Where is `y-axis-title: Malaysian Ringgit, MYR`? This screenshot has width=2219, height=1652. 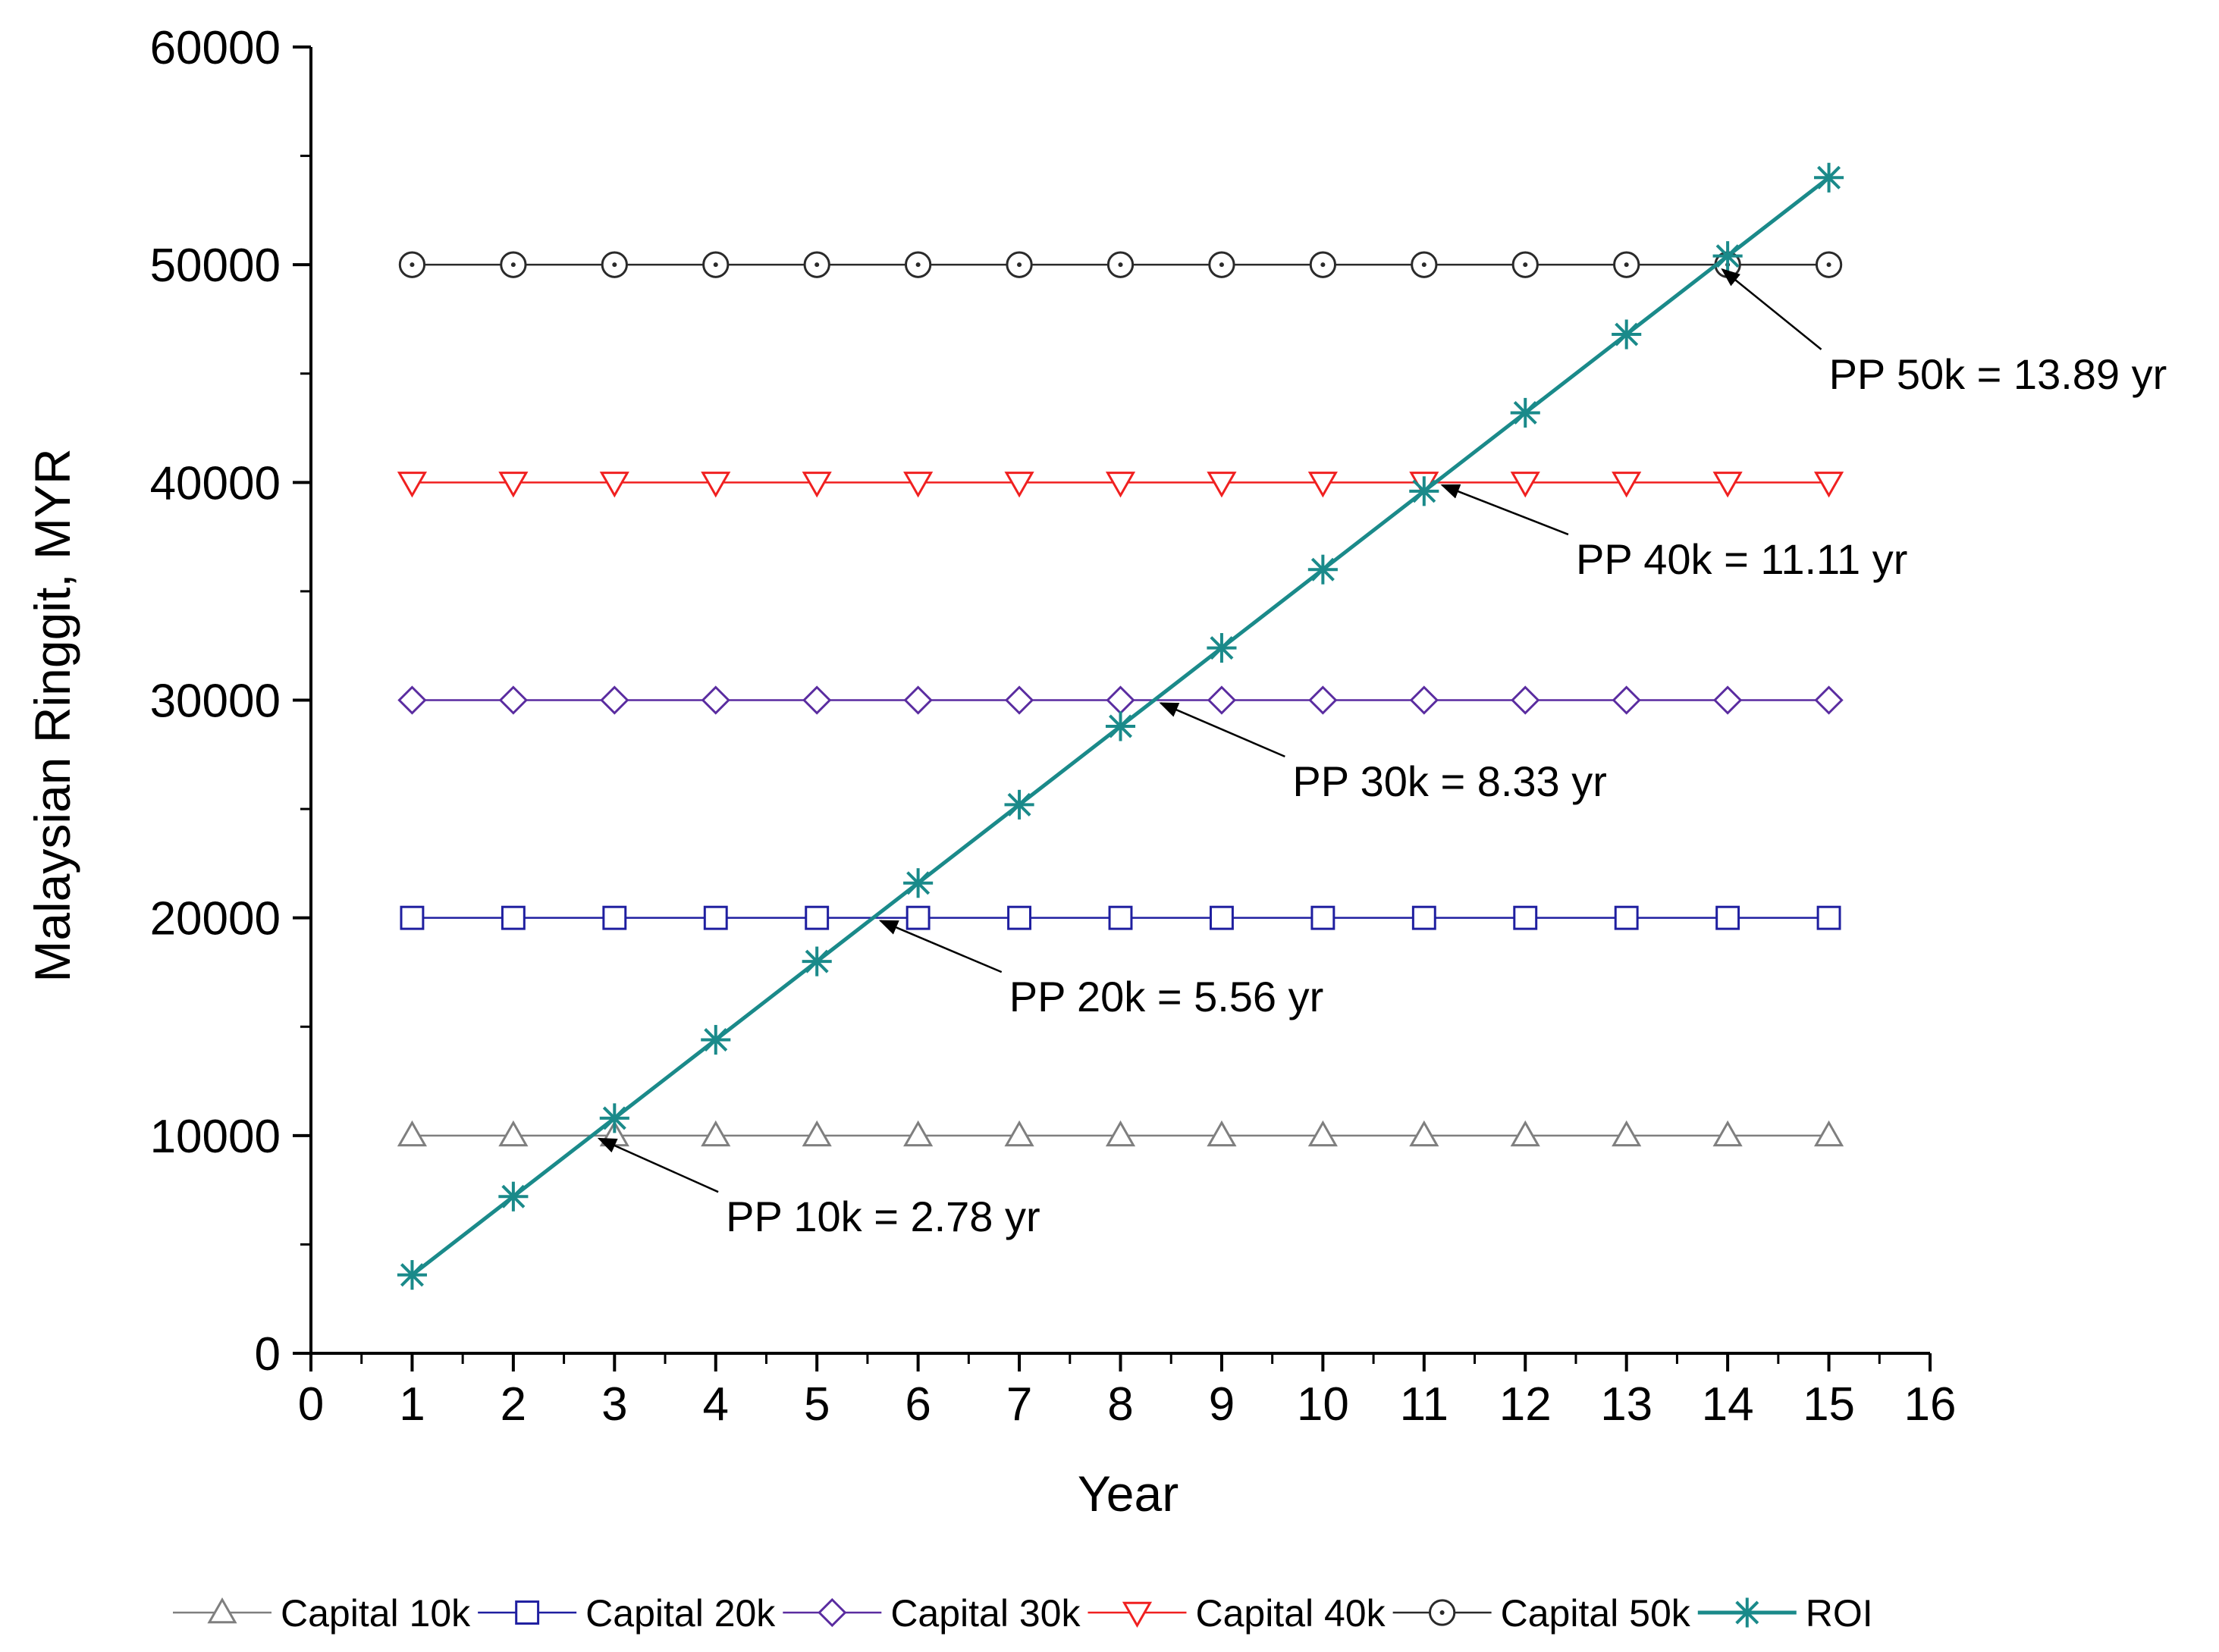 y-axis-title: Malaysian Ringgit, MYR is located at coordinates (52, 715).